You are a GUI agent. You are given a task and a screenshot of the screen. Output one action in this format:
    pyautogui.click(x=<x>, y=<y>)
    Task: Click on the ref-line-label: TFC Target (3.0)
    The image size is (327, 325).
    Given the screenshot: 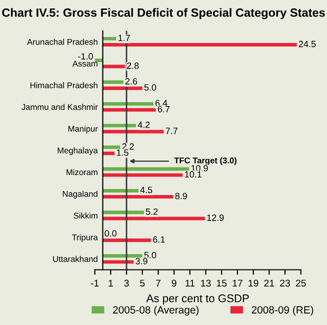 What is the action you would take?
    pyautogui.click(x=205, y=161)
    